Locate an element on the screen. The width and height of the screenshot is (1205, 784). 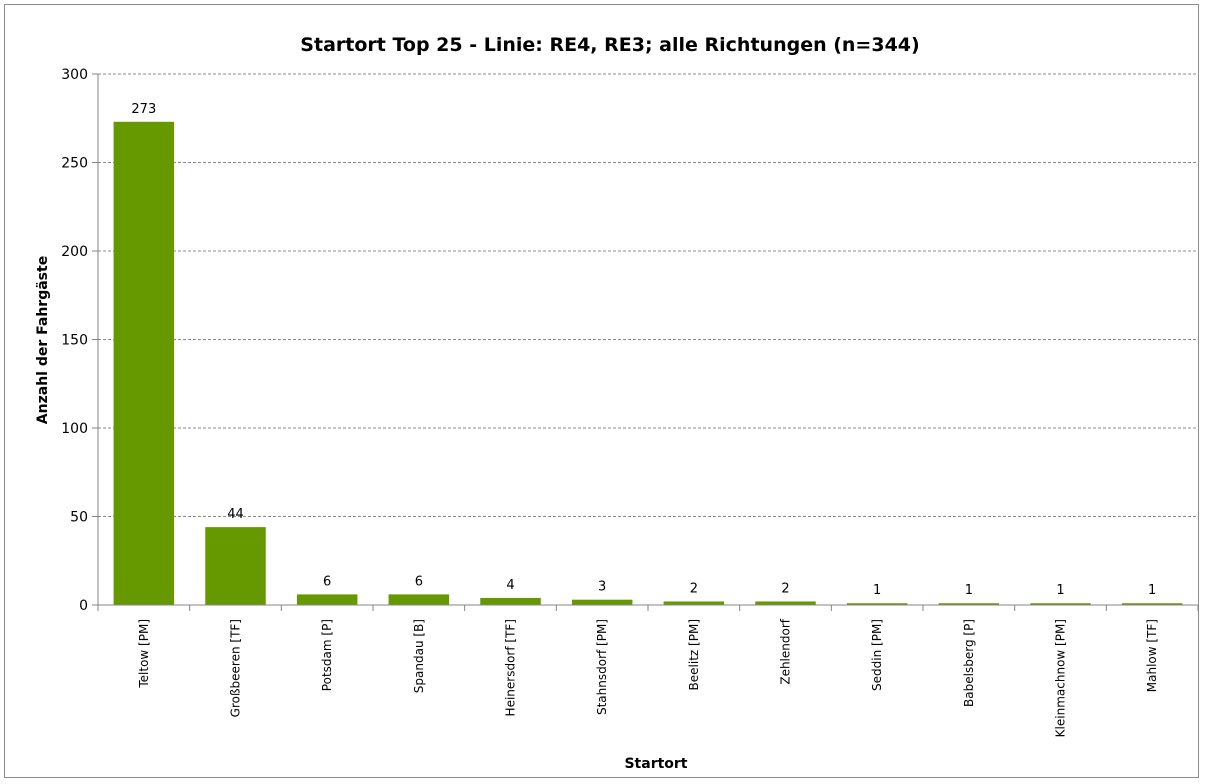
y-tick-label: 200 is located at coordinates (74, 252).